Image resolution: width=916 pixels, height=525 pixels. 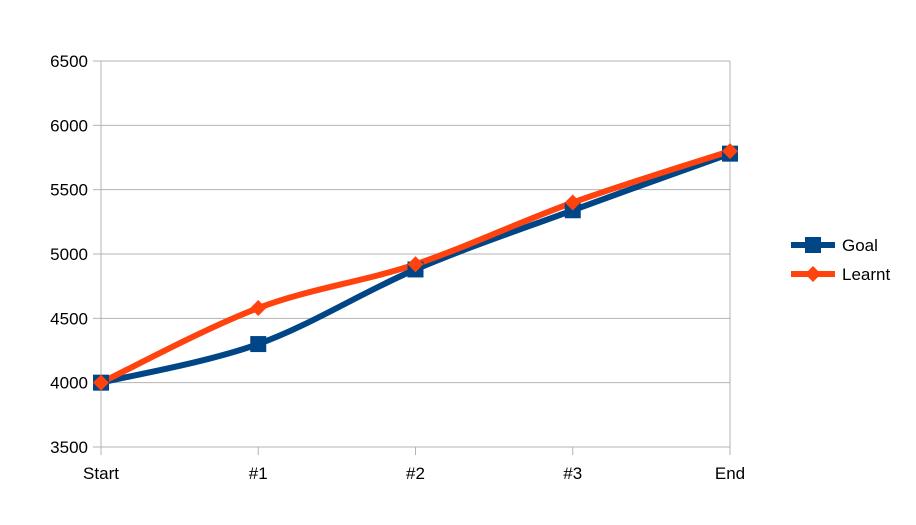 What do you see at coordinates (572, 473) in the screenshot?
I see `x-tick-label: #3` at bounding box center [572, 473].